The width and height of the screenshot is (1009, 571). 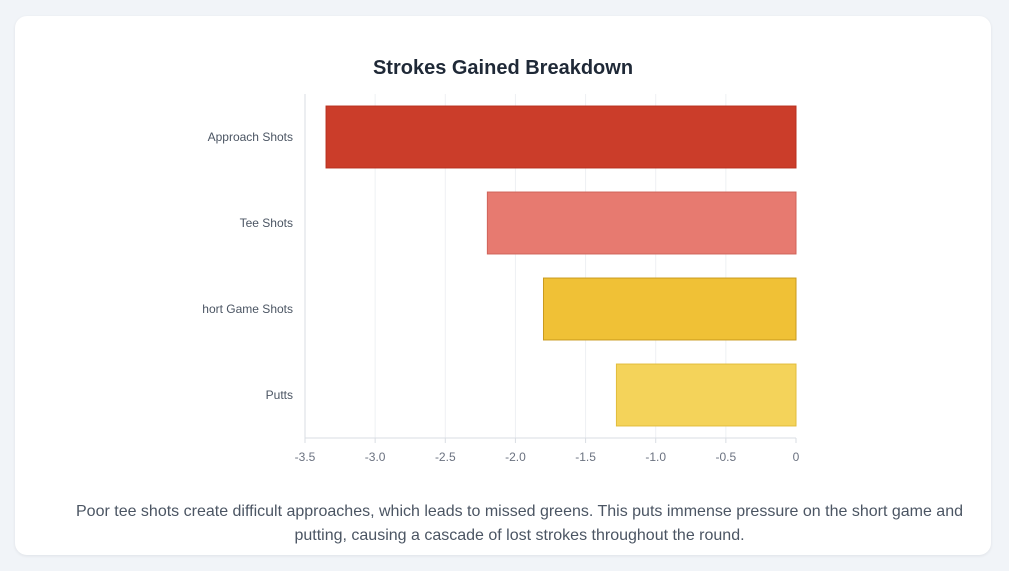 I want to click on x-tick-label: -3.0, so click(x=375, y=457).